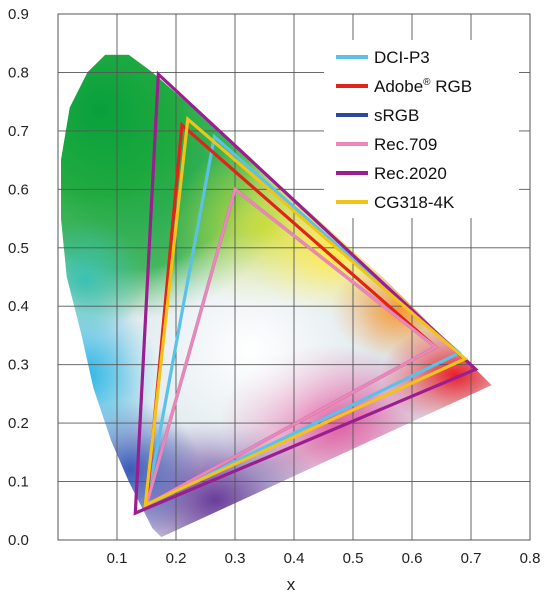 The image size is (555, 600). I want to click on x-tick-label: 0.1, so click(117, 558).